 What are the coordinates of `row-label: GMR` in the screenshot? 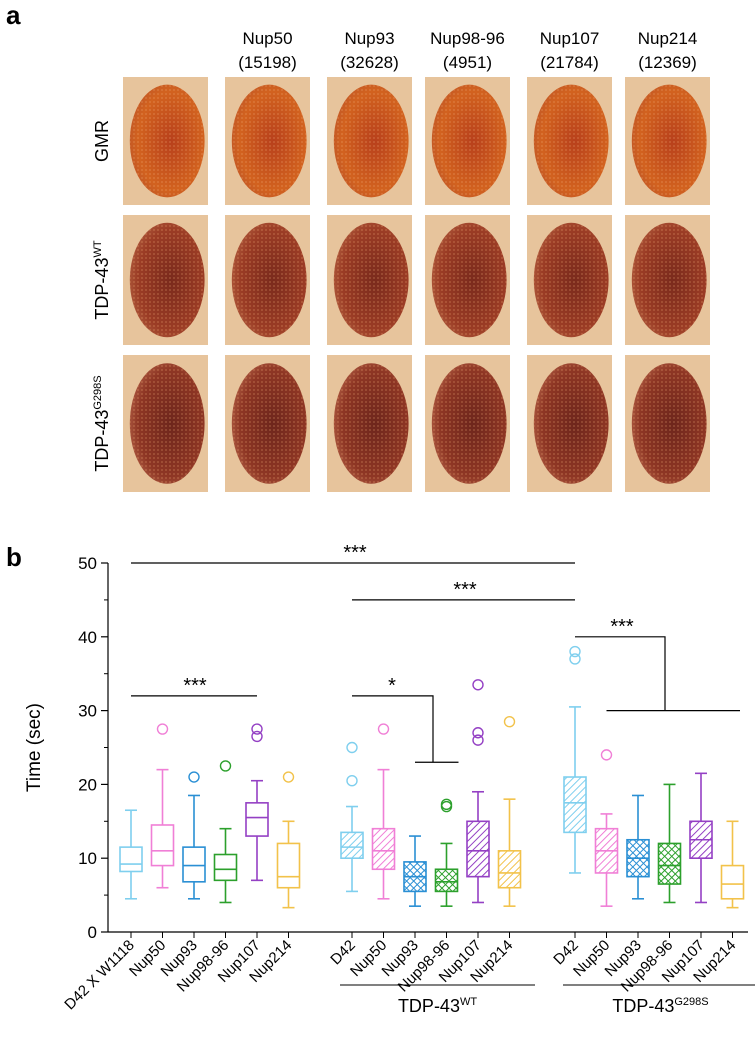 It's located at (102, 141).